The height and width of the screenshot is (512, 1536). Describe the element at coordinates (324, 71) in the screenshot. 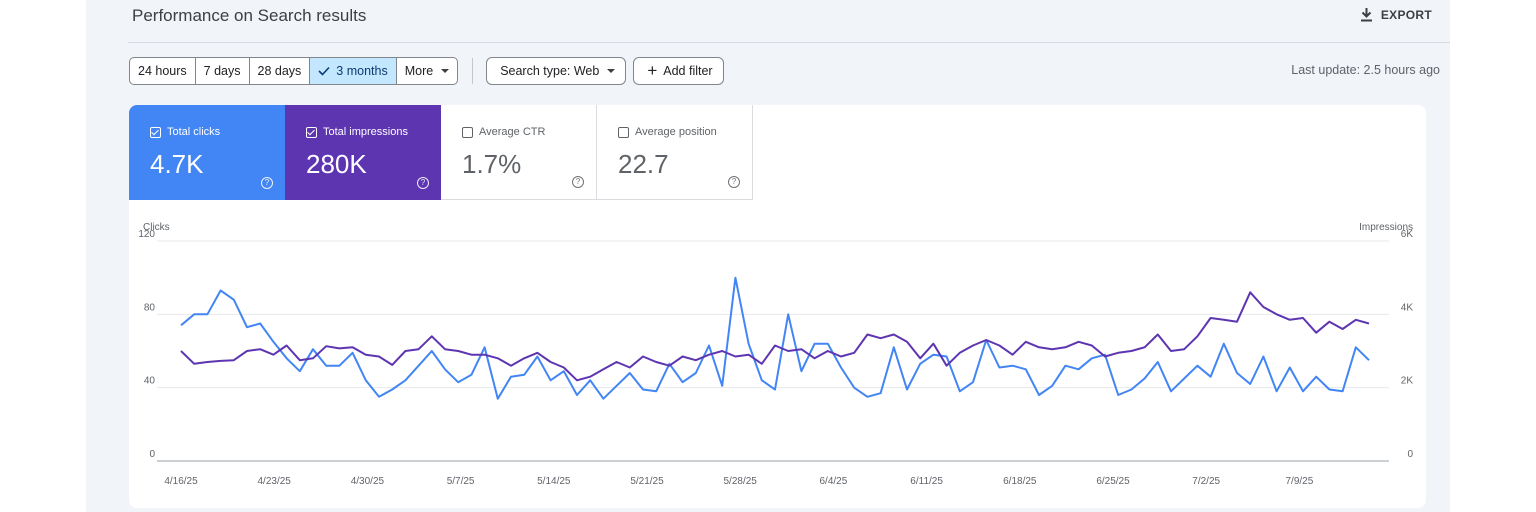

I see `checkmark-icon` at that location.